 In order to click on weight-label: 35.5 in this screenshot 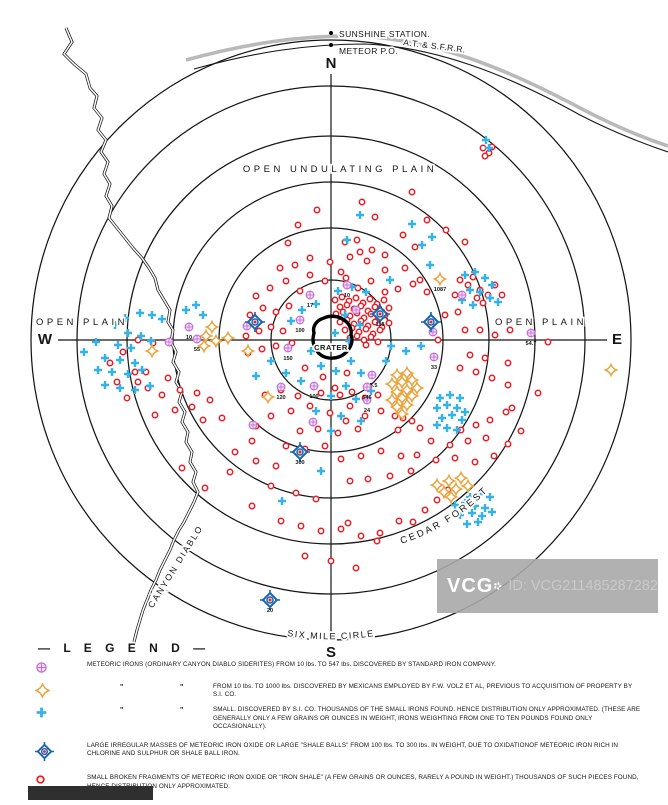, I will do `click(372, 386)`.